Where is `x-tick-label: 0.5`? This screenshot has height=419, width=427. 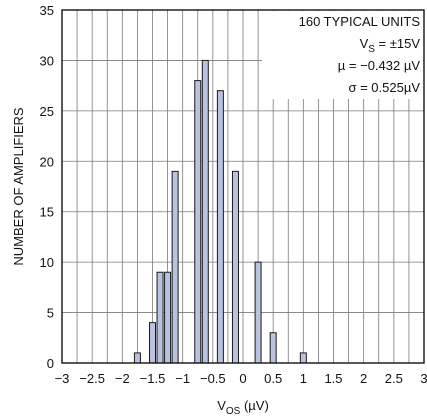
x-tick-label: 0.5 is located at coordinates (273, 378).